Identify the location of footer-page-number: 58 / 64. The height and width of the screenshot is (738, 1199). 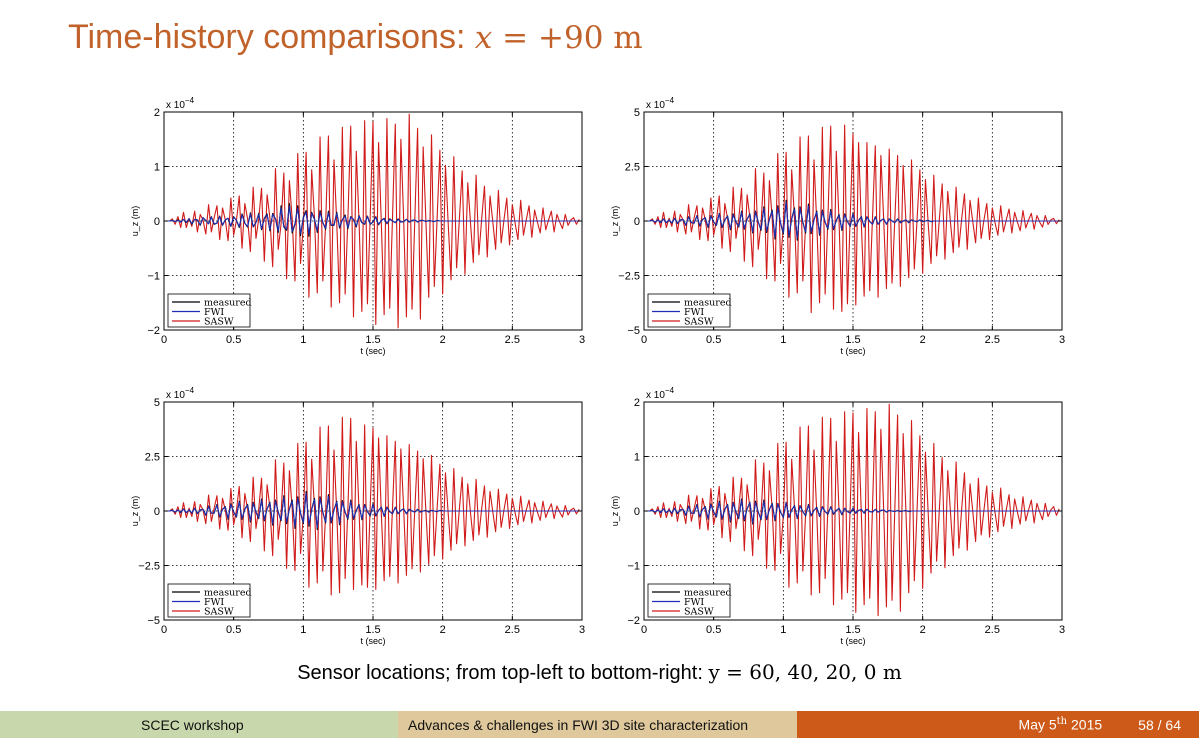
(1159, 724).